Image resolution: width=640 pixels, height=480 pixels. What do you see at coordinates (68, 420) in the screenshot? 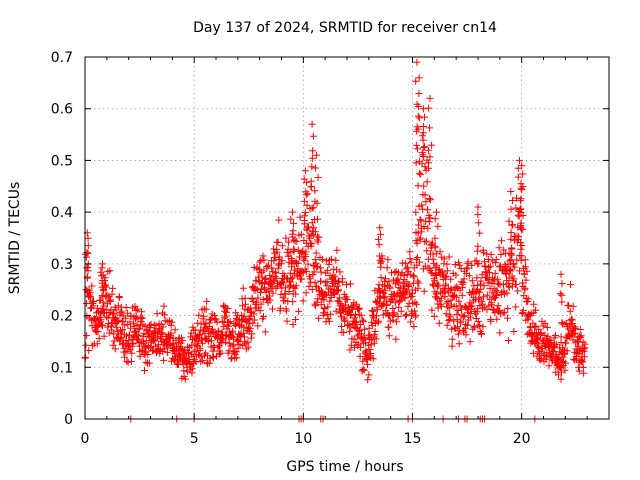
I see `y-tick-label: 0` at bounding box center [68, 420].